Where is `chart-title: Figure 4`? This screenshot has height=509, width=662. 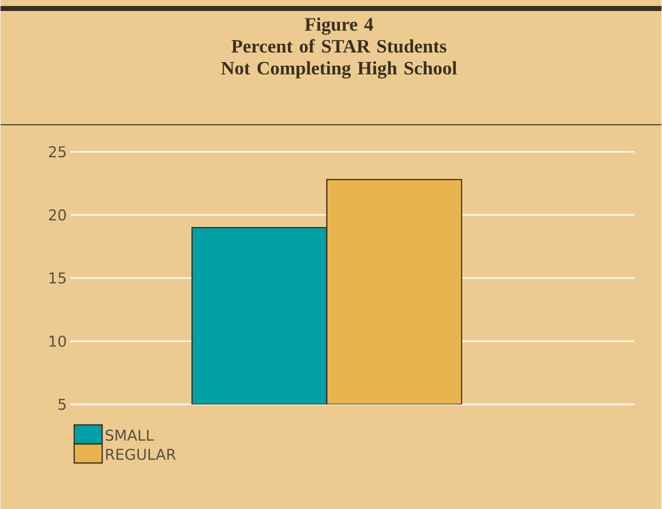
chart-title: Figure 4 is located at coordinates (339, 26).